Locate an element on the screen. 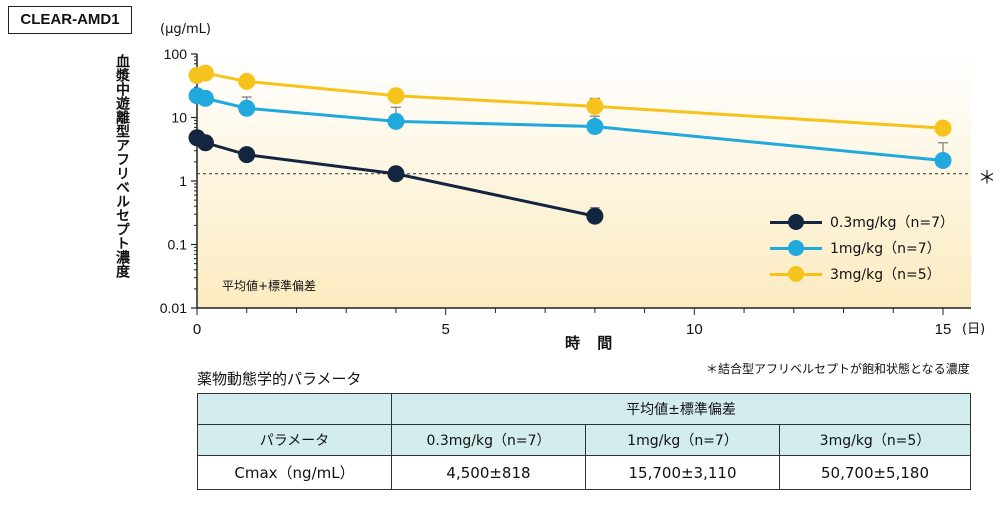  study-tag: CLEAR-AMD1 is located at coordinates (70, 20).